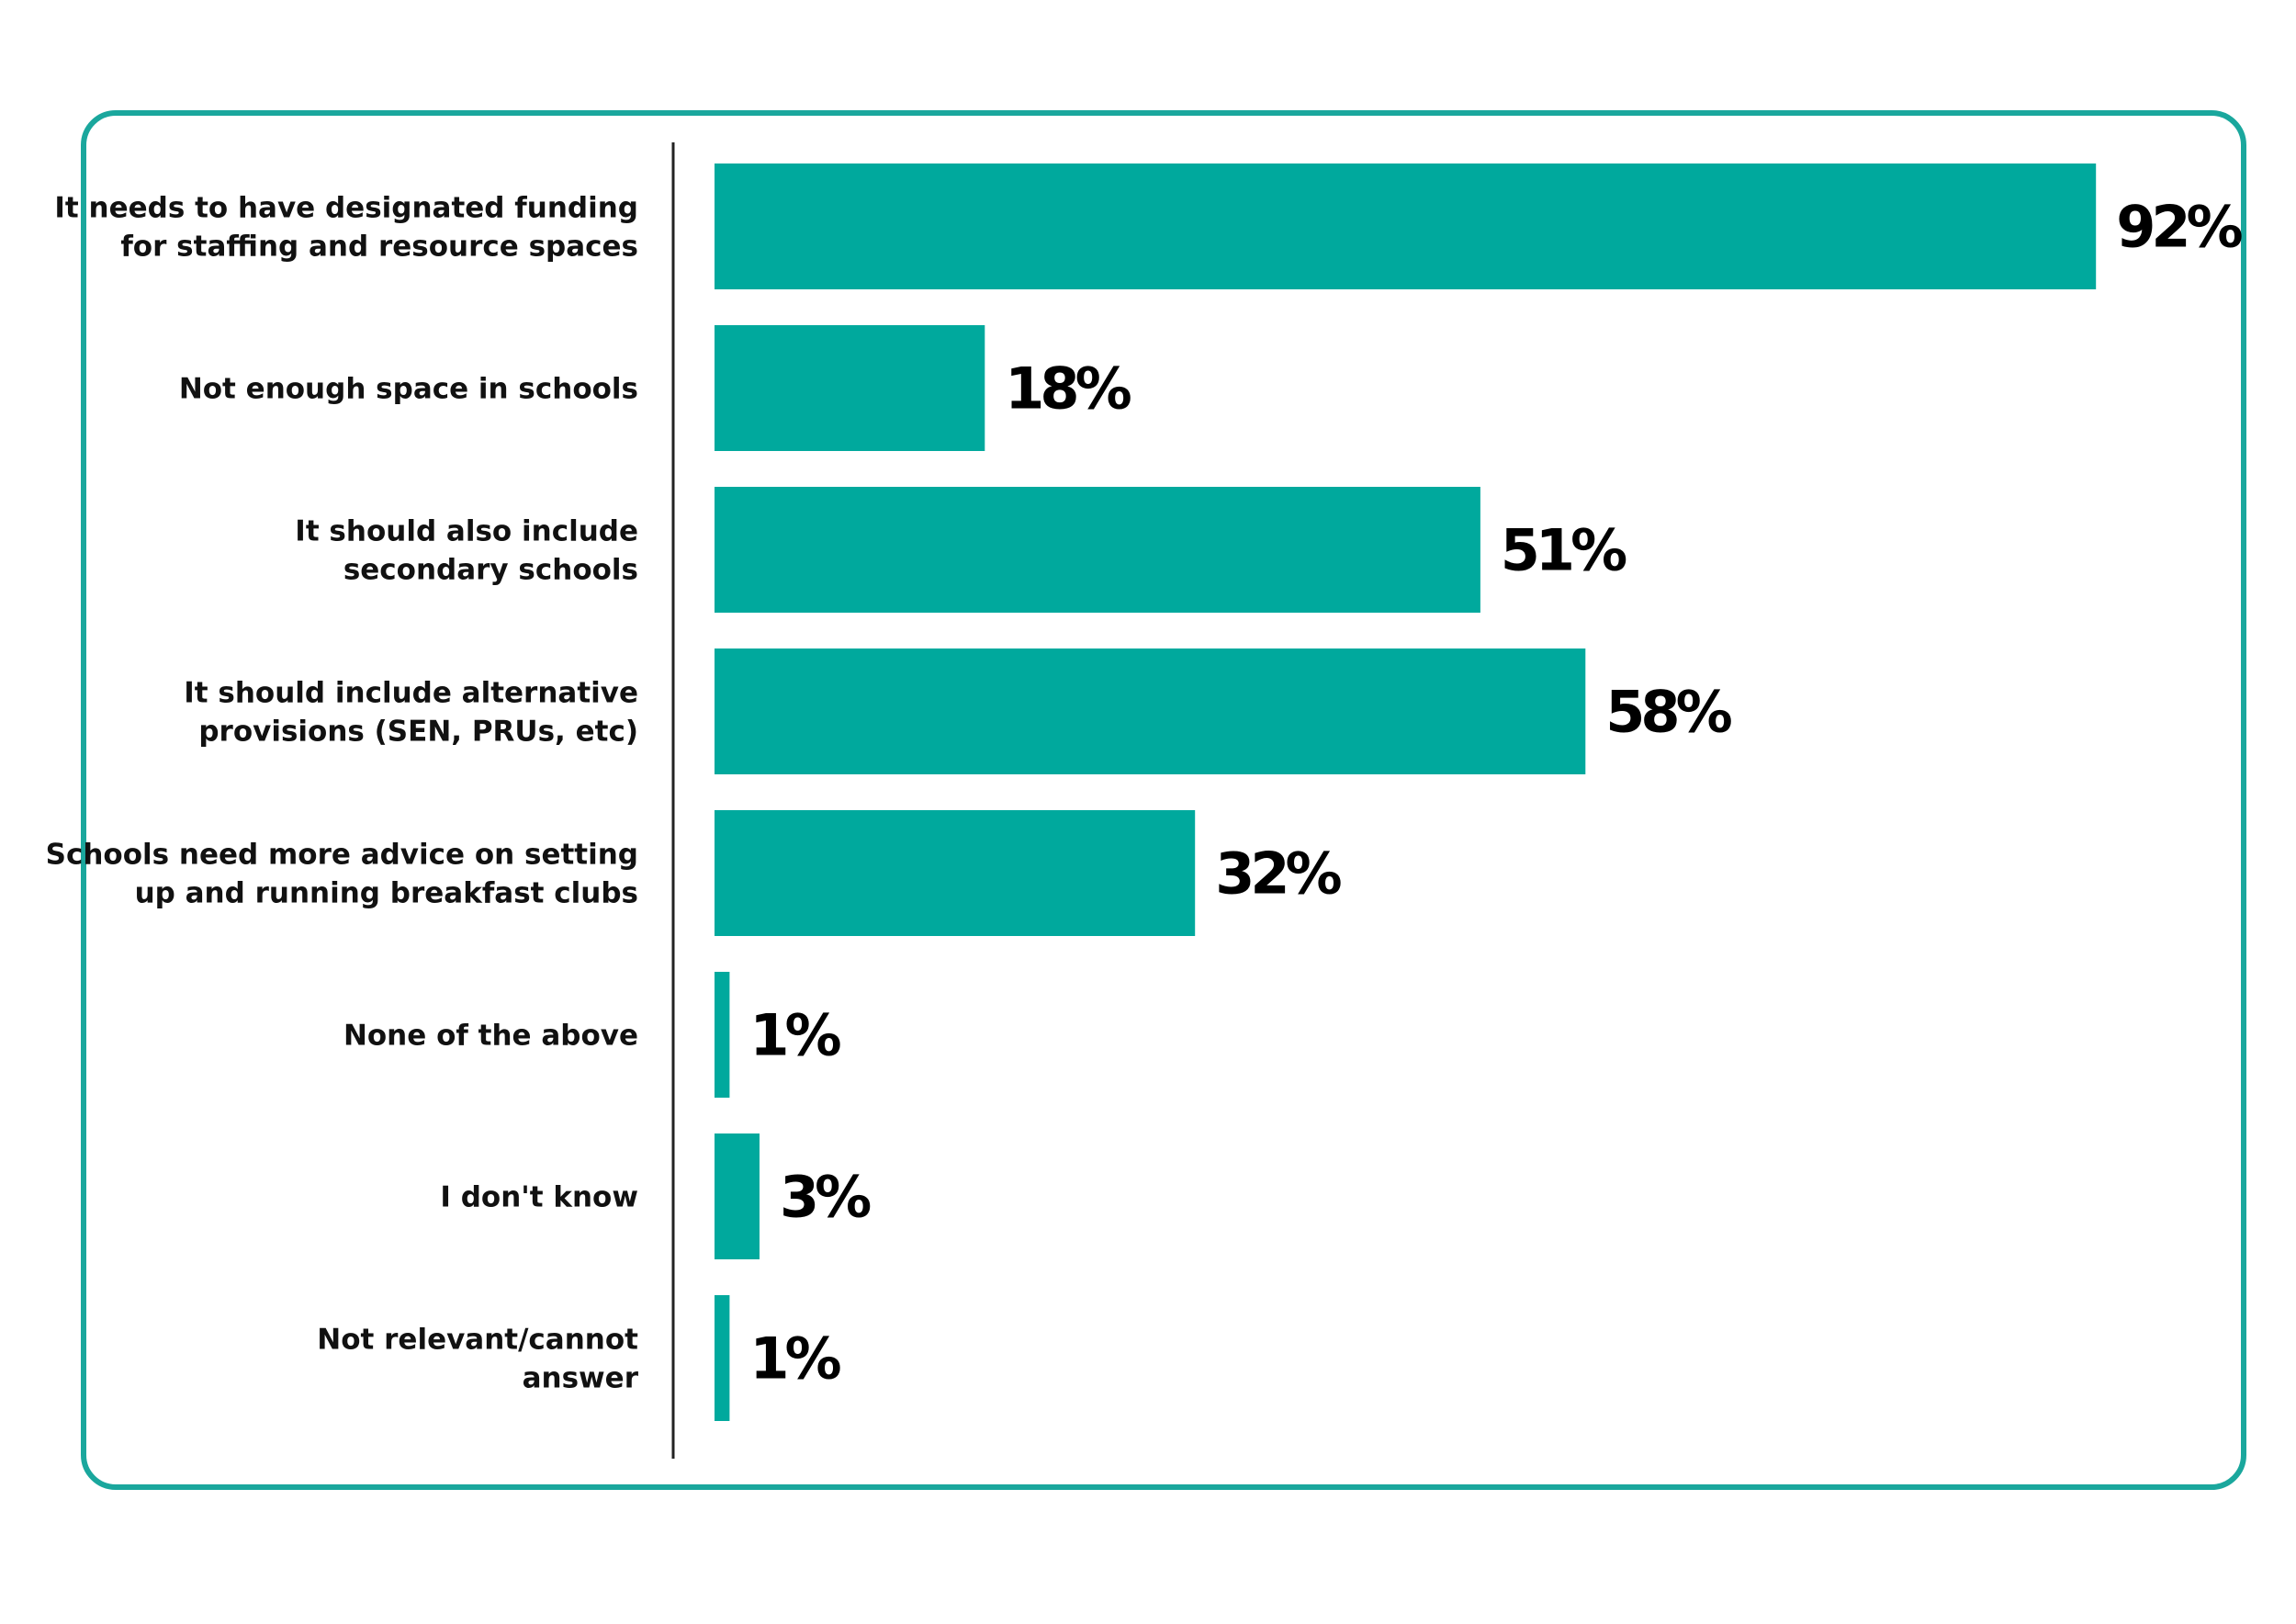  What do you see at coordinates (1564, 550) in the screenshot?
I see `value-label-2: 51%` at bounding box center [1564, 550].